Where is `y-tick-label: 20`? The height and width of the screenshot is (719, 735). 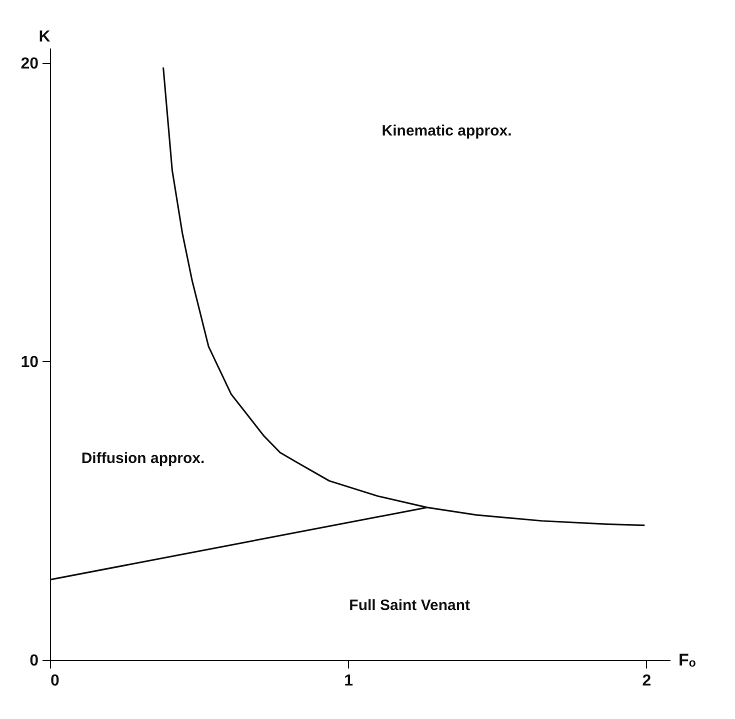
y-tick-label: 20 is located at coordinates (29, 63).